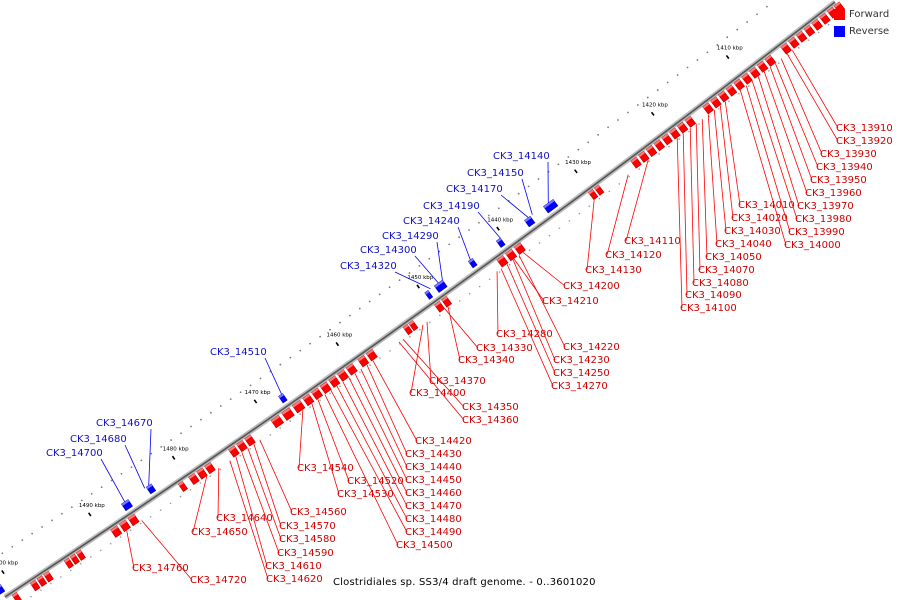 The width and height of the screenshot is (900, 600). What do you see at coordinates (451, 206) in the screenshot?
I see `reverse-gene-label: CK3_14190` at bounding box center [451, 206].